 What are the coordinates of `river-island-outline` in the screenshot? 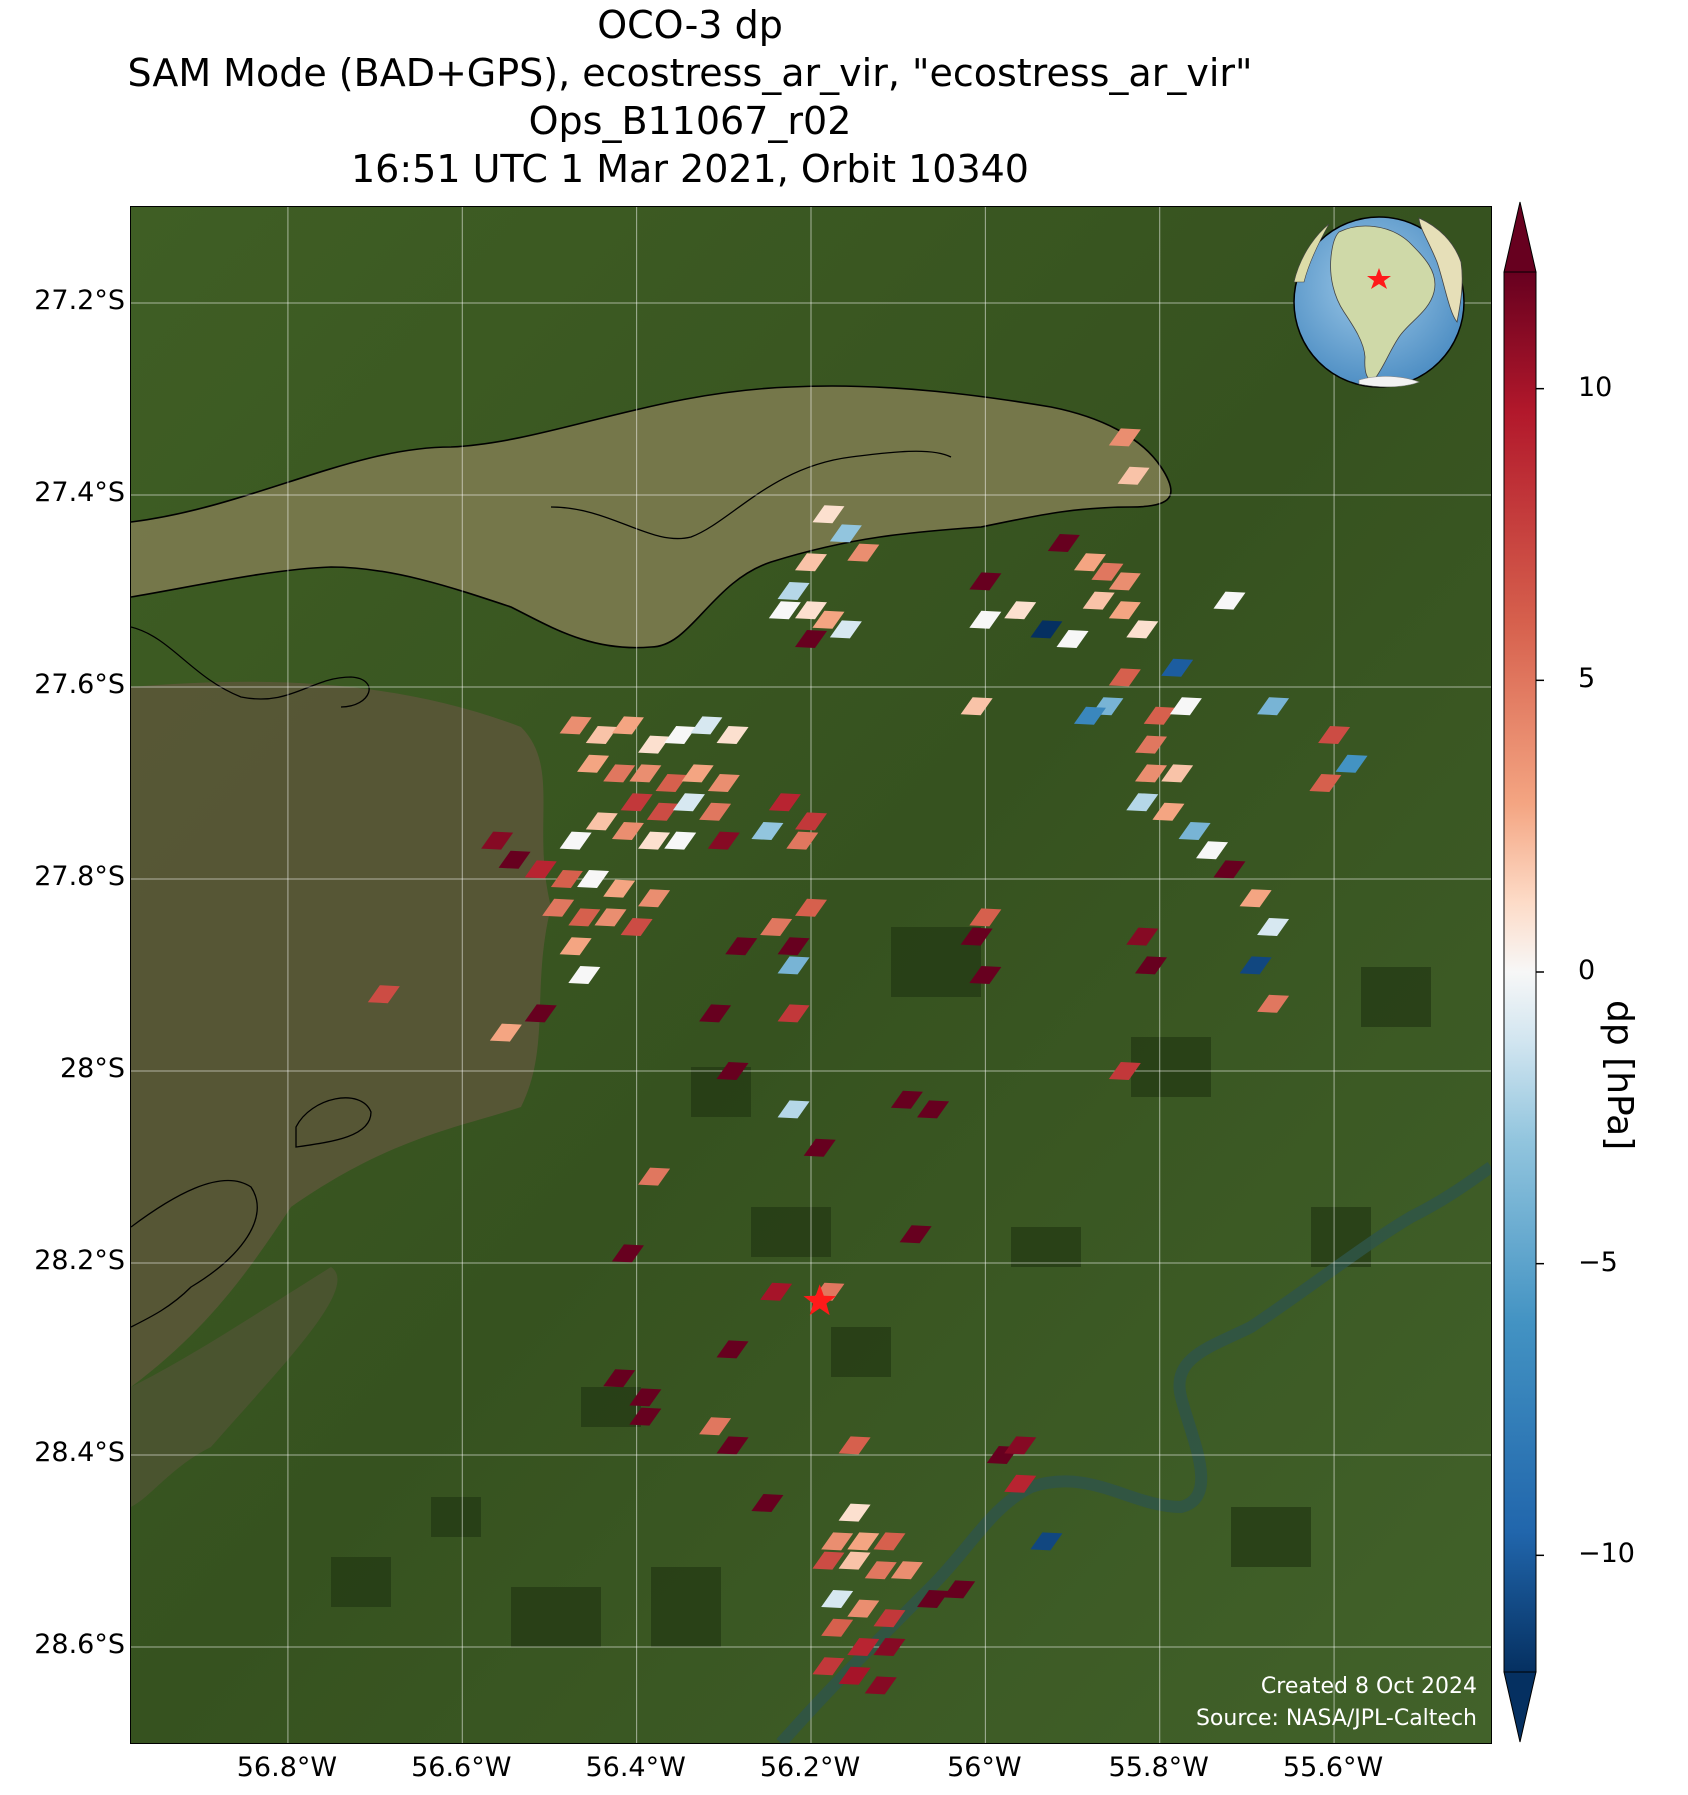 It's located at (751, 495).